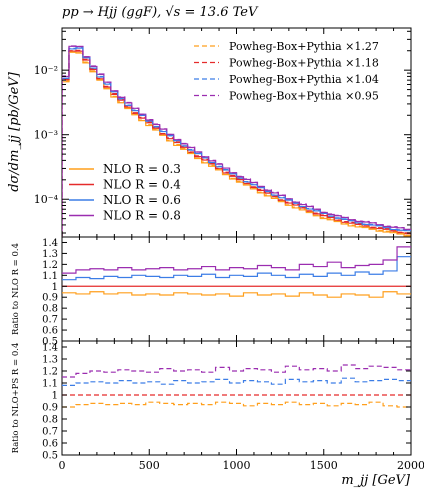 The image size is (424, 490). I want to click on legend-label: Powheg-Box+Pythia ×1.04, so click(304, 79).